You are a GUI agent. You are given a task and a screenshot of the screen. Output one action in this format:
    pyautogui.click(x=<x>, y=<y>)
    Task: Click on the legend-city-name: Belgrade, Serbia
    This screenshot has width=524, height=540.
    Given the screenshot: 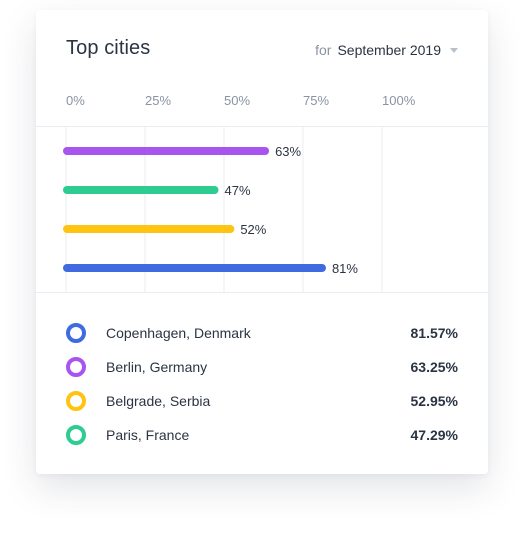 What is the action you would take?
    pyautogui.click(x=158, y=401)
    